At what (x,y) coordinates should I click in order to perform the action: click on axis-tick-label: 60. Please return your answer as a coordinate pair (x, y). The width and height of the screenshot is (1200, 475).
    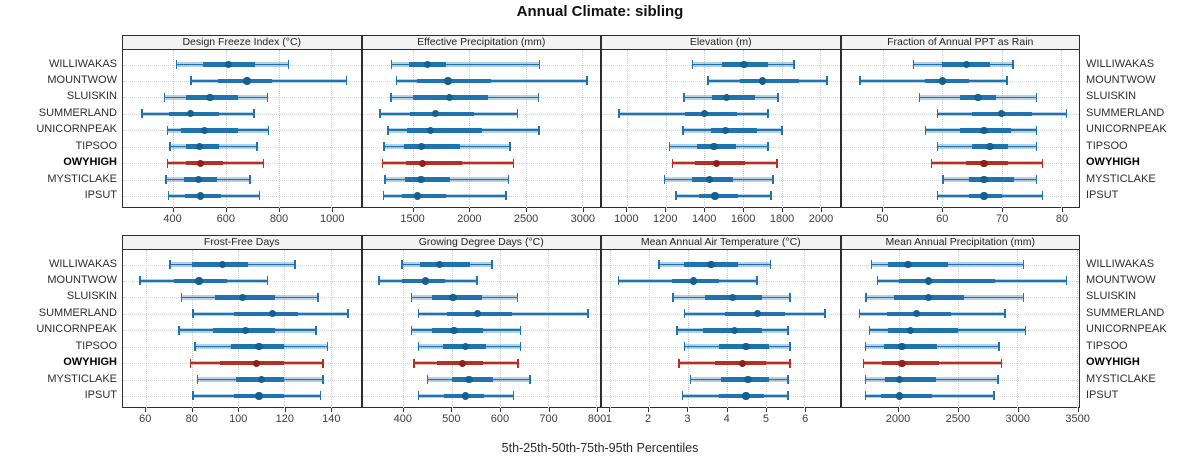
    Looking at the image, I should click on (942, 219).